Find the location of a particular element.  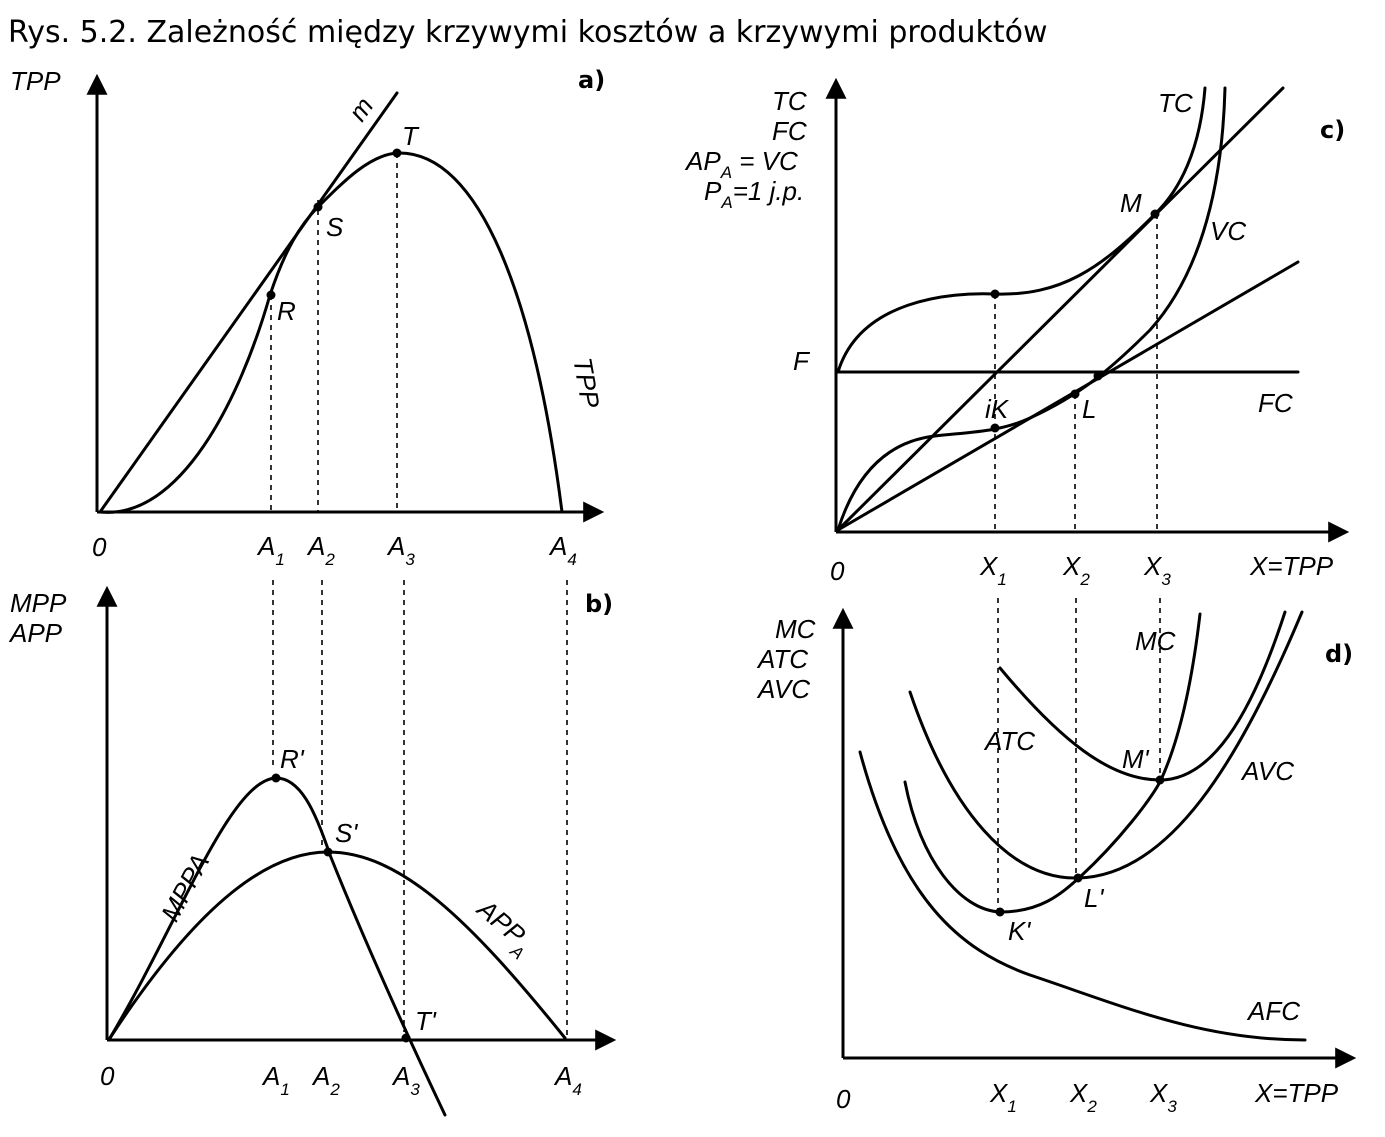

panel-a-tick-a2: A2 is located at coordinates (320, 550).